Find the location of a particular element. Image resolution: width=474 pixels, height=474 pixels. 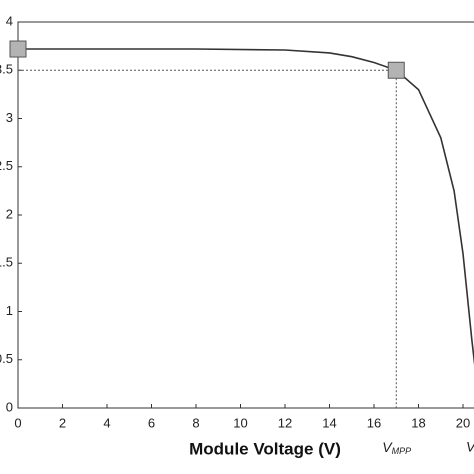

y-tick-label: 2.5 is located at coordinates (6, 165).